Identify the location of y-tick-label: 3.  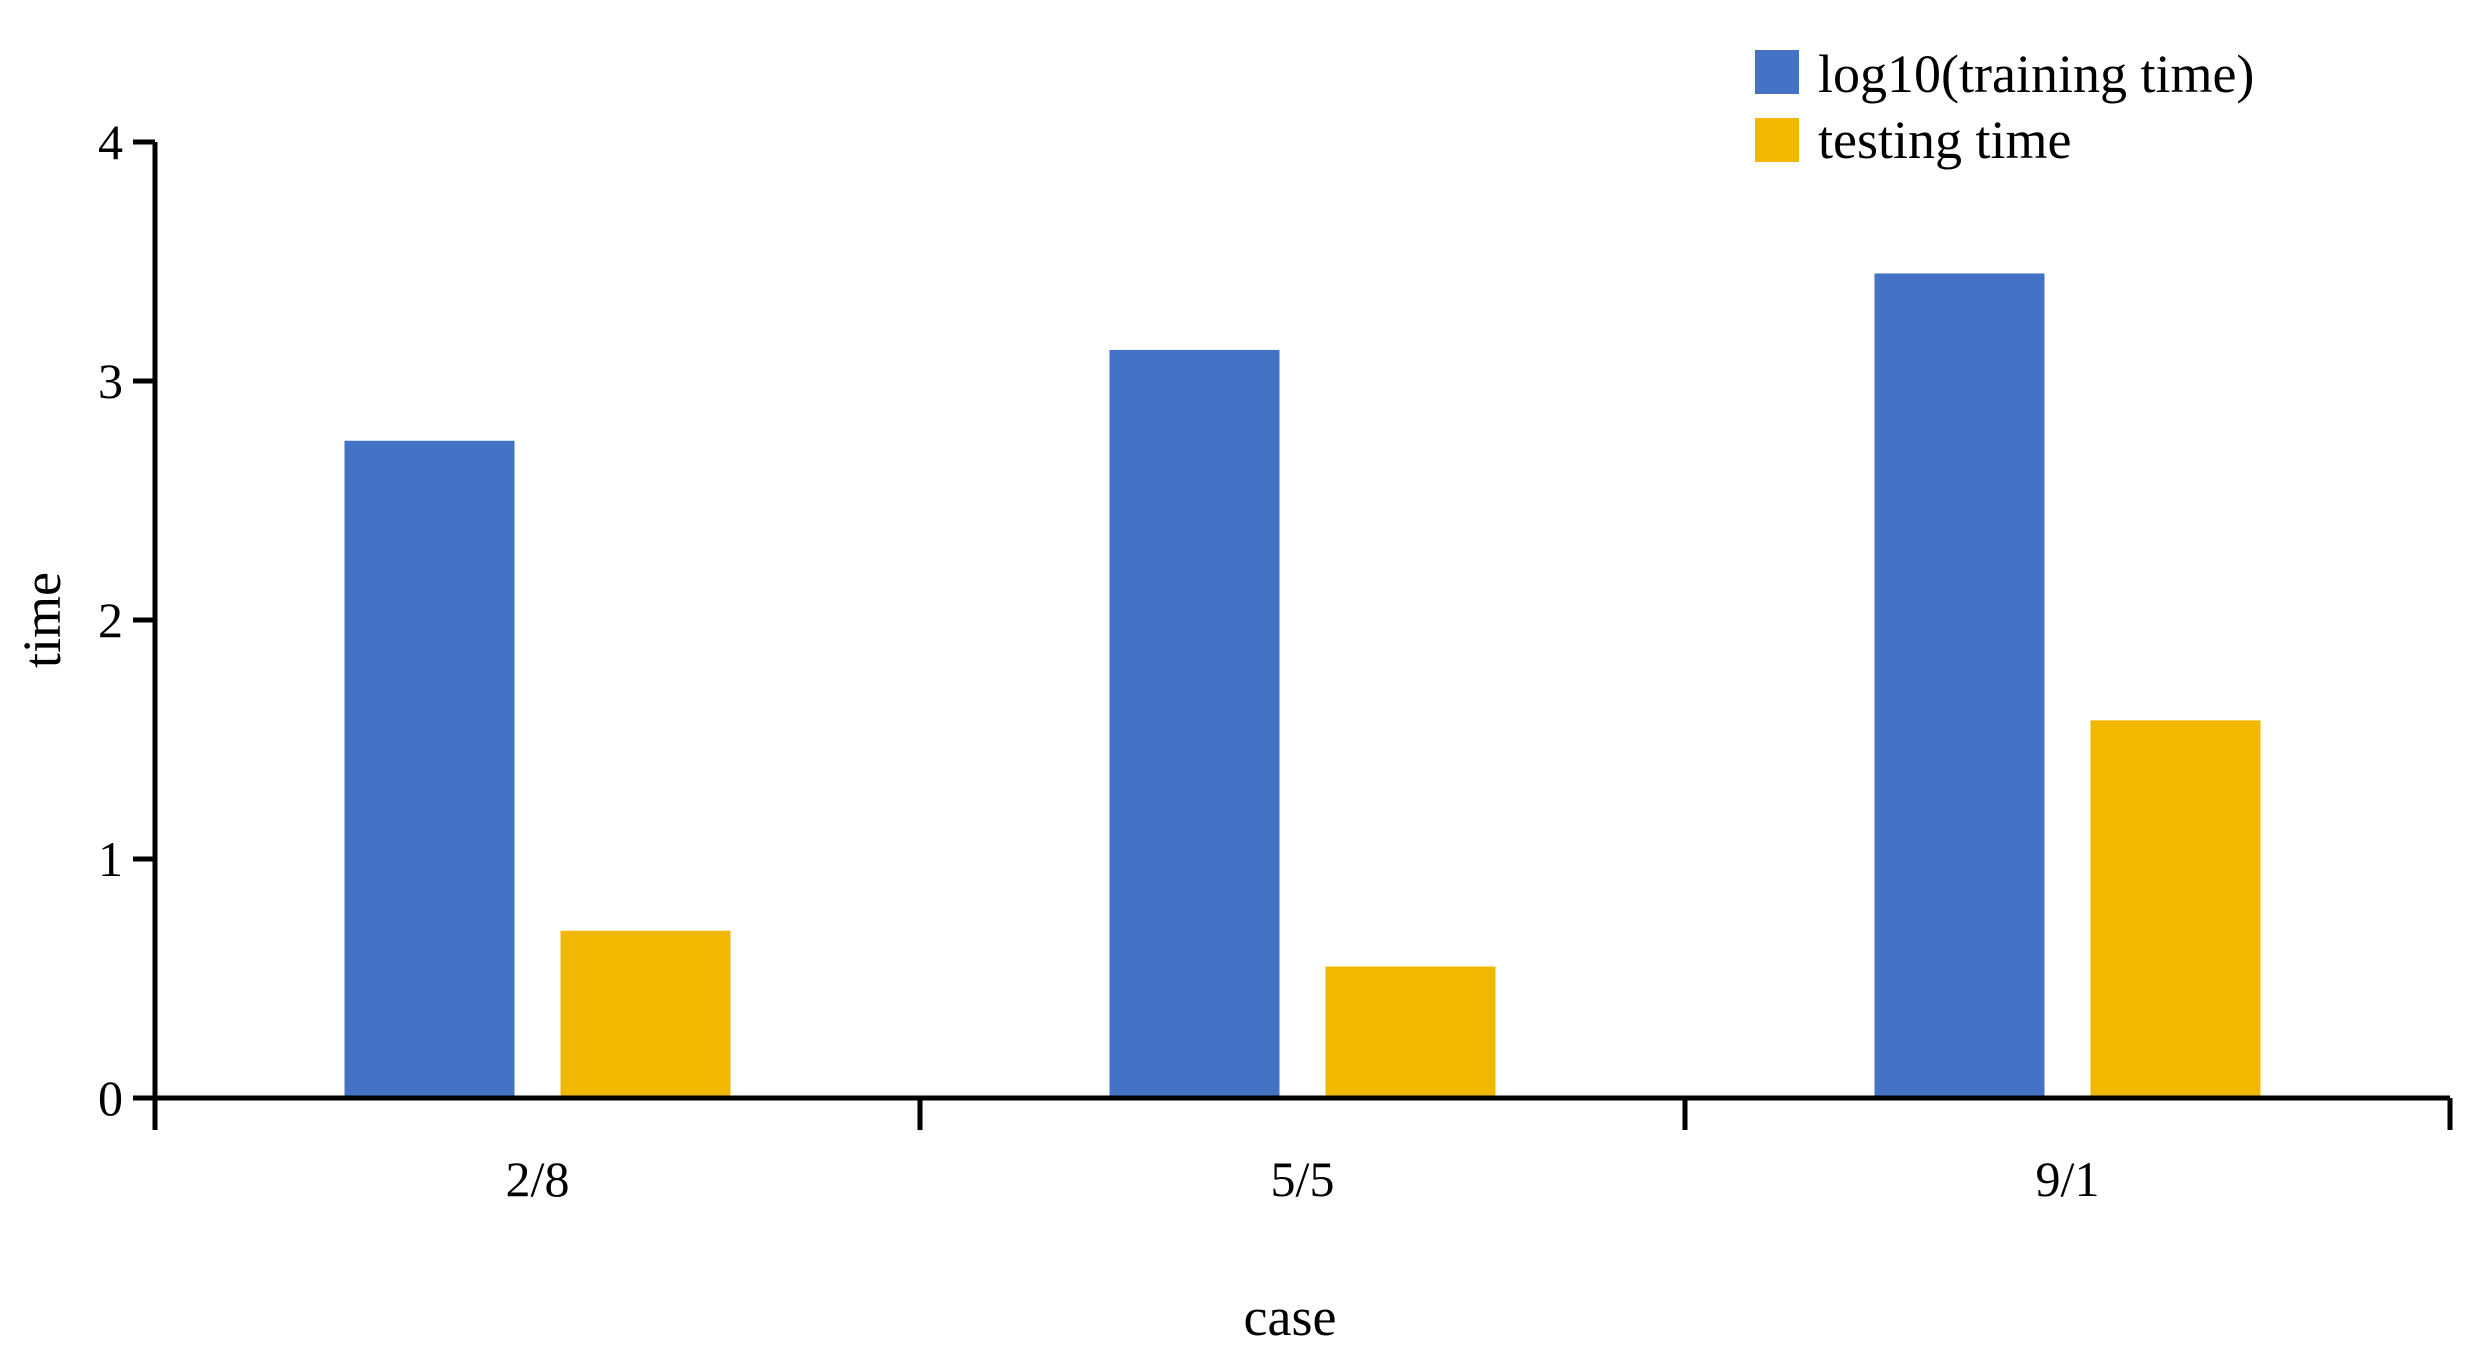
(110, 381).